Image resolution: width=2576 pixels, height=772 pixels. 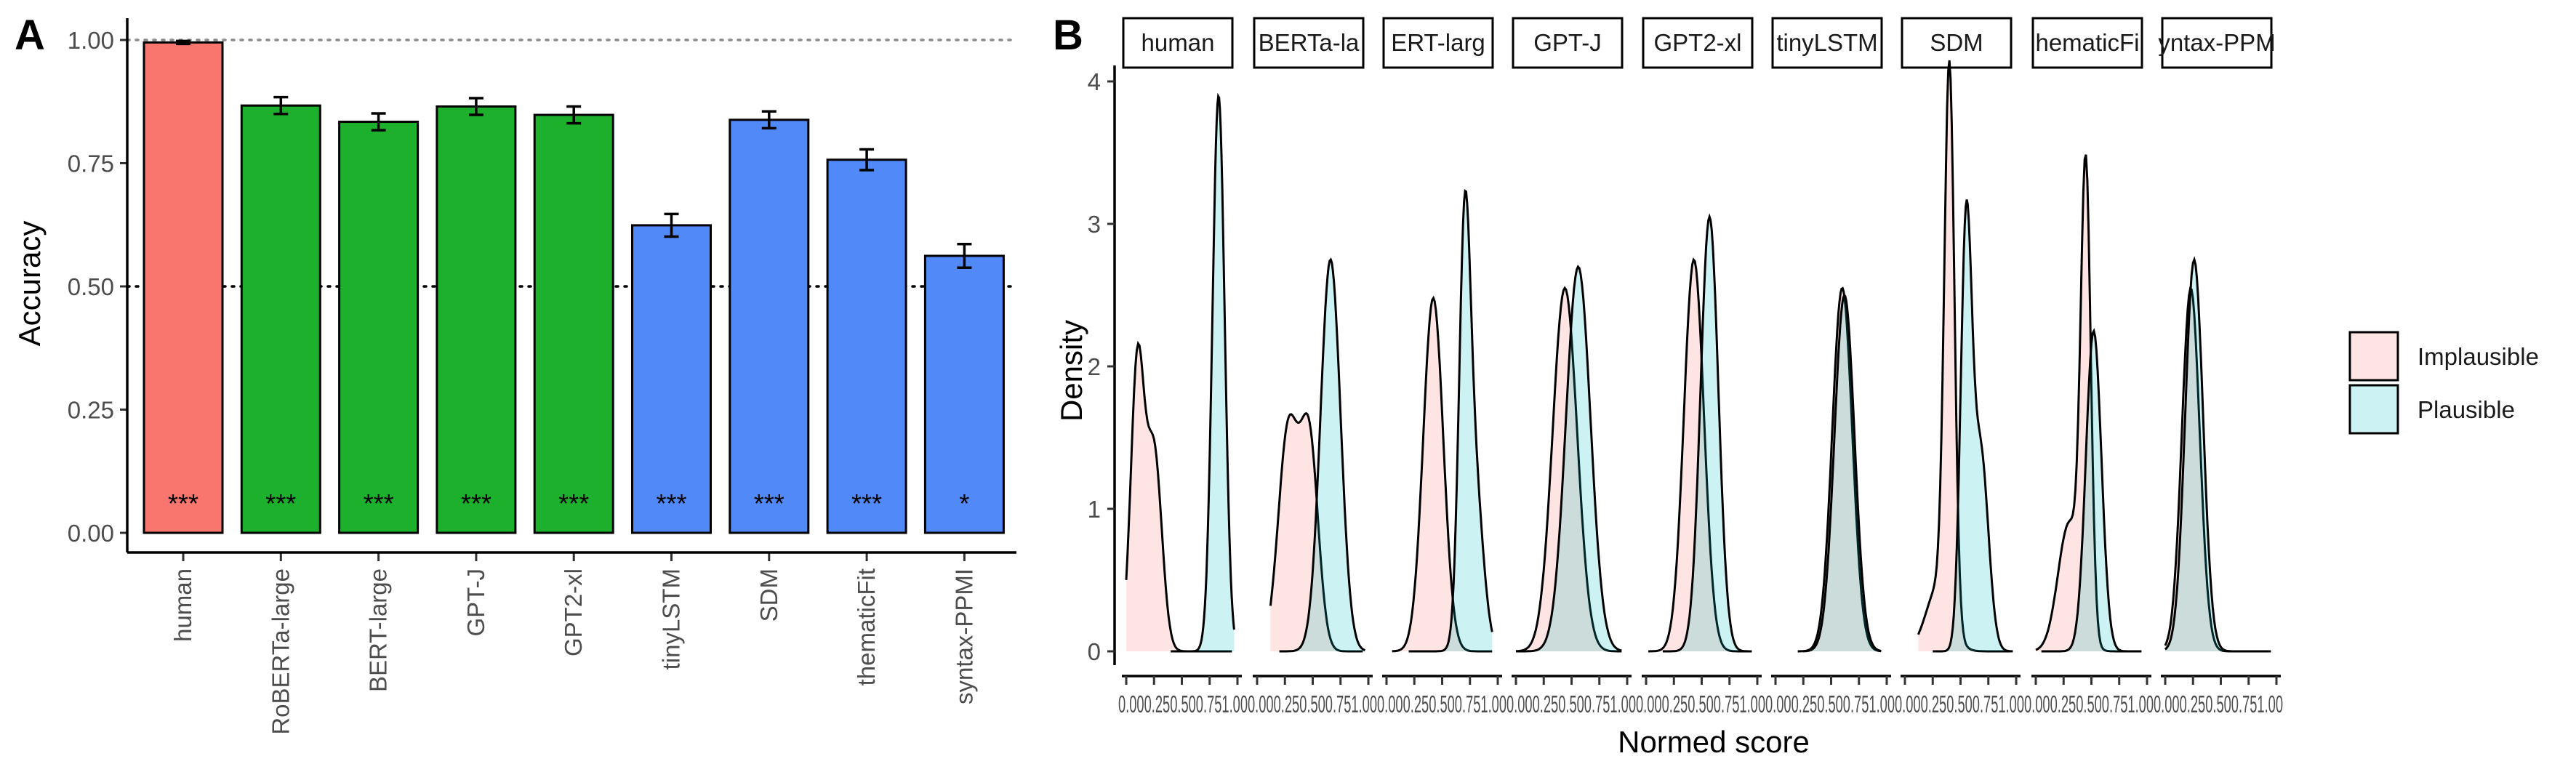 What do you see at coordinates (2466, 409) in the screenshot?
I see `legend-label: Plausible` at bounding box center [2466, 409].